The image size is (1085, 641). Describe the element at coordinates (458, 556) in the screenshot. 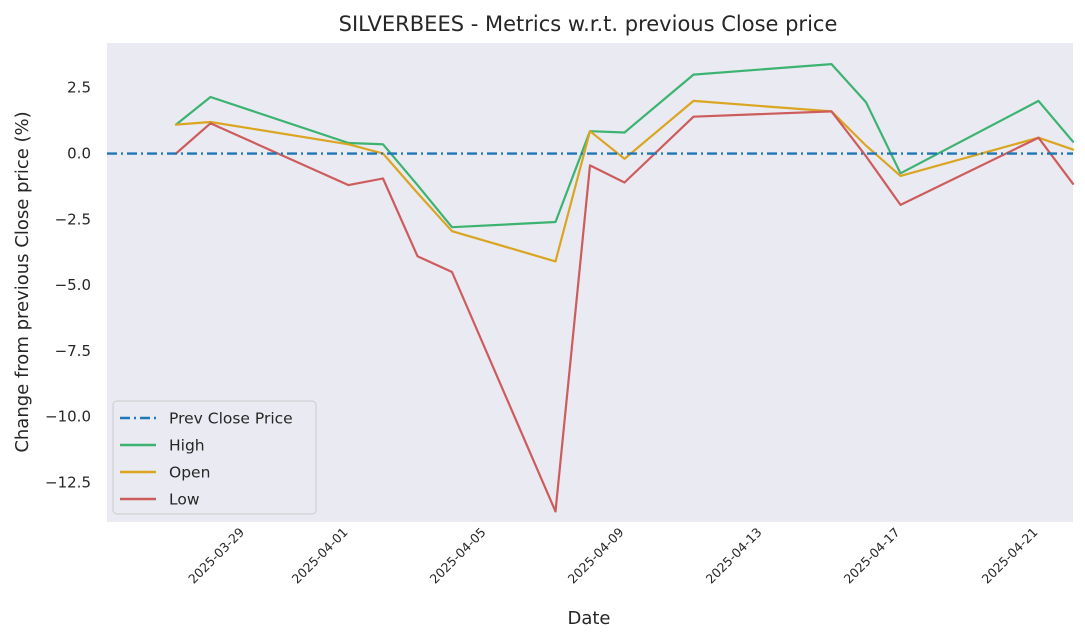

I see `x-tick-label: 2025-04-05` at that location.